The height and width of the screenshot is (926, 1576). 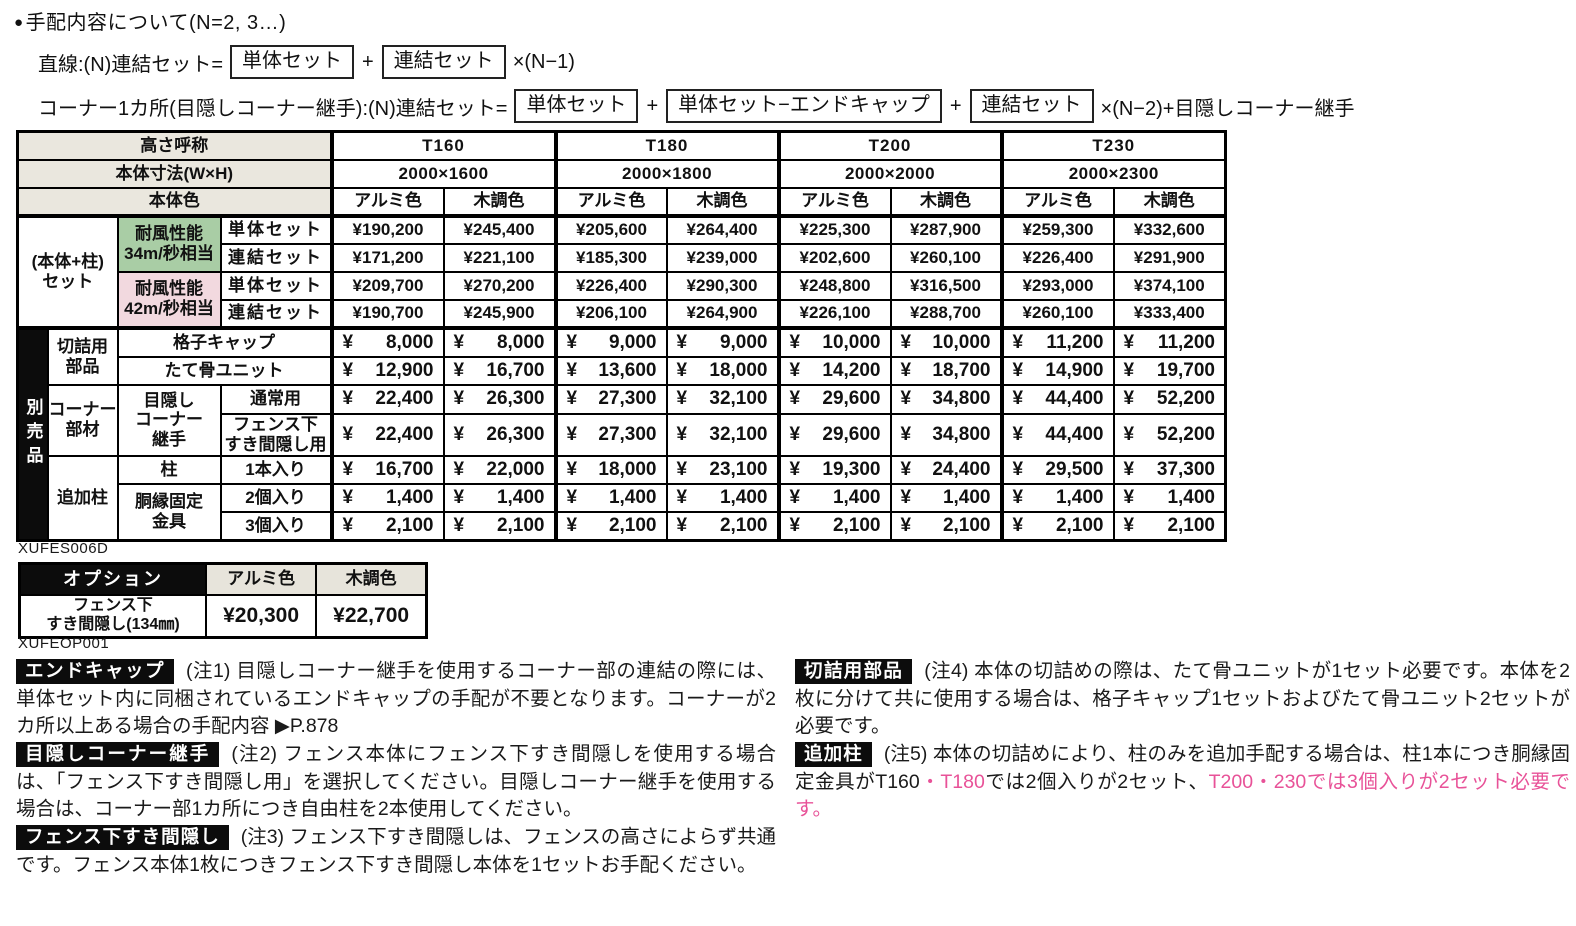 What do you see at coordinates (946, 285) in the screenshot?
I see `price-cell: ¥316,500` at bounding box center [946, 285].